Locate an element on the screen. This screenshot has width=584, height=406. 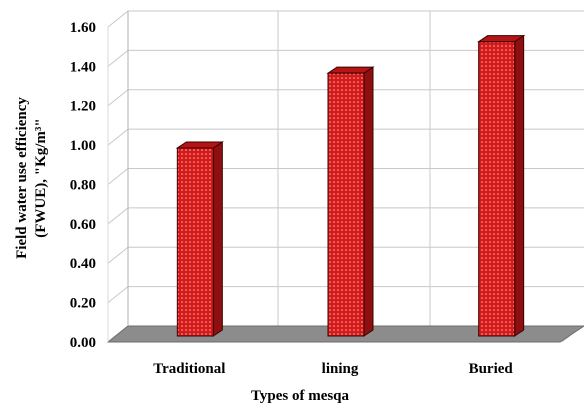
y-tick-label: 1.00 is located at coordinates (83, 146).